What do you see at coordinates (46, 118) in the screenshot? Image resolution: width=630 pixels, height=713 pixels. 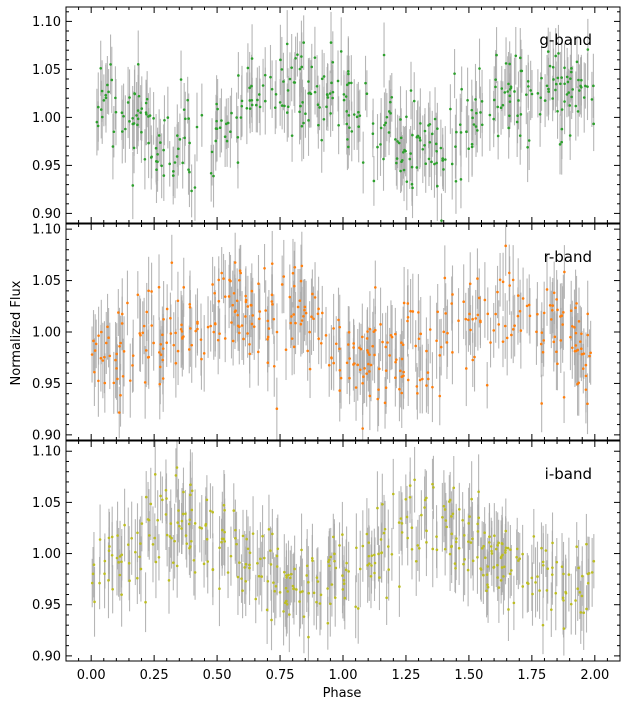 I see `y-tick-label: 1.00` at bounding box center [46, 118].